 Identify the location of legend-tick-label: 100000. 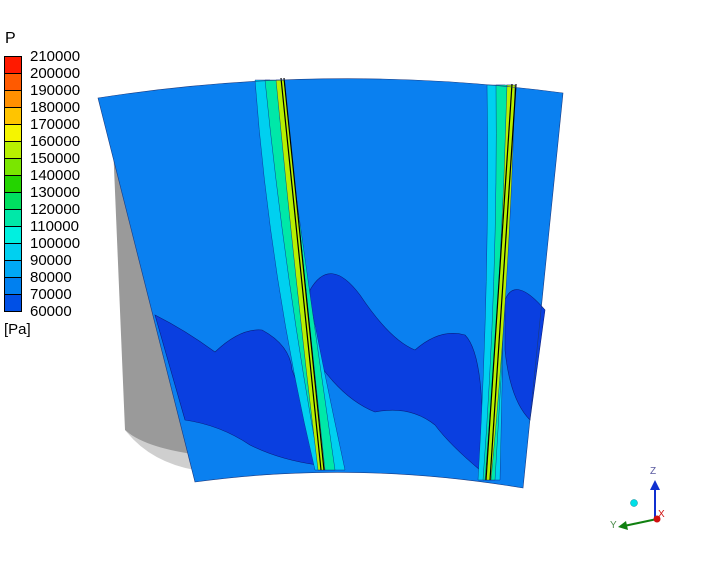
(55, 243).